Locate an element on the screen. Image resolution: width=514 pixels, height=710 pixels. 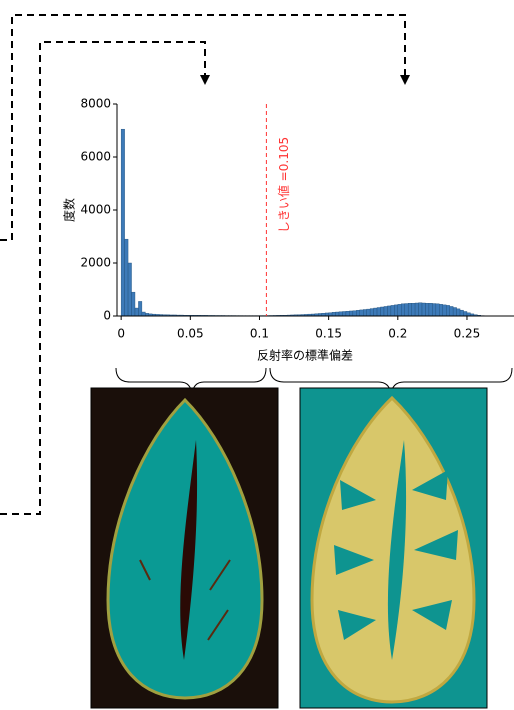
x-tick-label: 0.25 is located at coordinates (467, 334).